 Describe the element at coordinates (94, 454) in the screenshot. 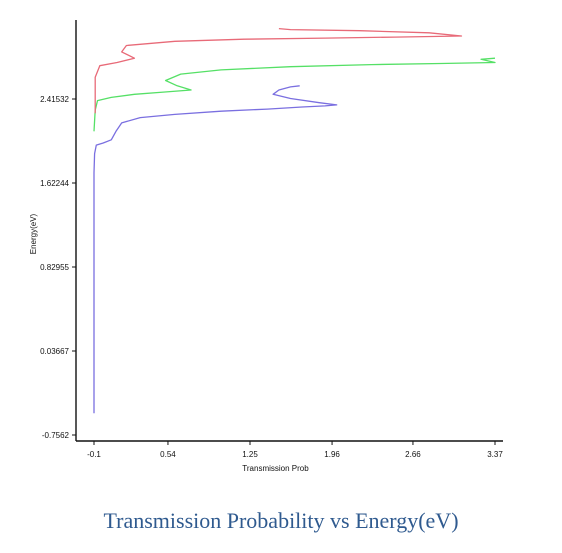

I see `x-tick-label: -0.1` at that location.